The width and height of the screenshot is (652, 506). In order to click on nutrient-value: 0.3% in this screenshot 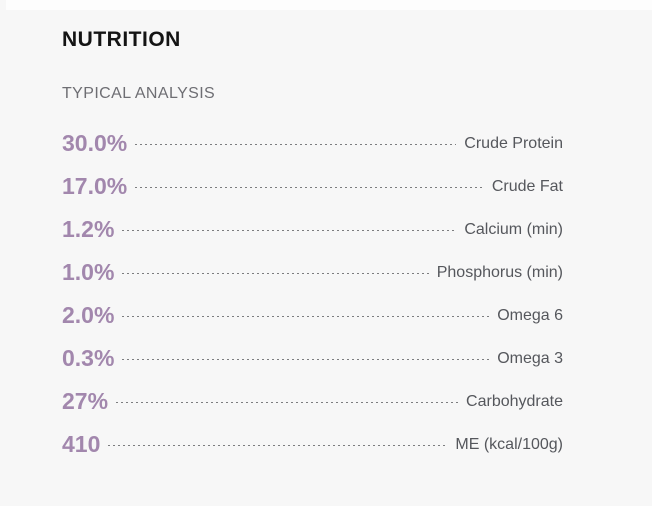, I will do `click(88, 358)`.